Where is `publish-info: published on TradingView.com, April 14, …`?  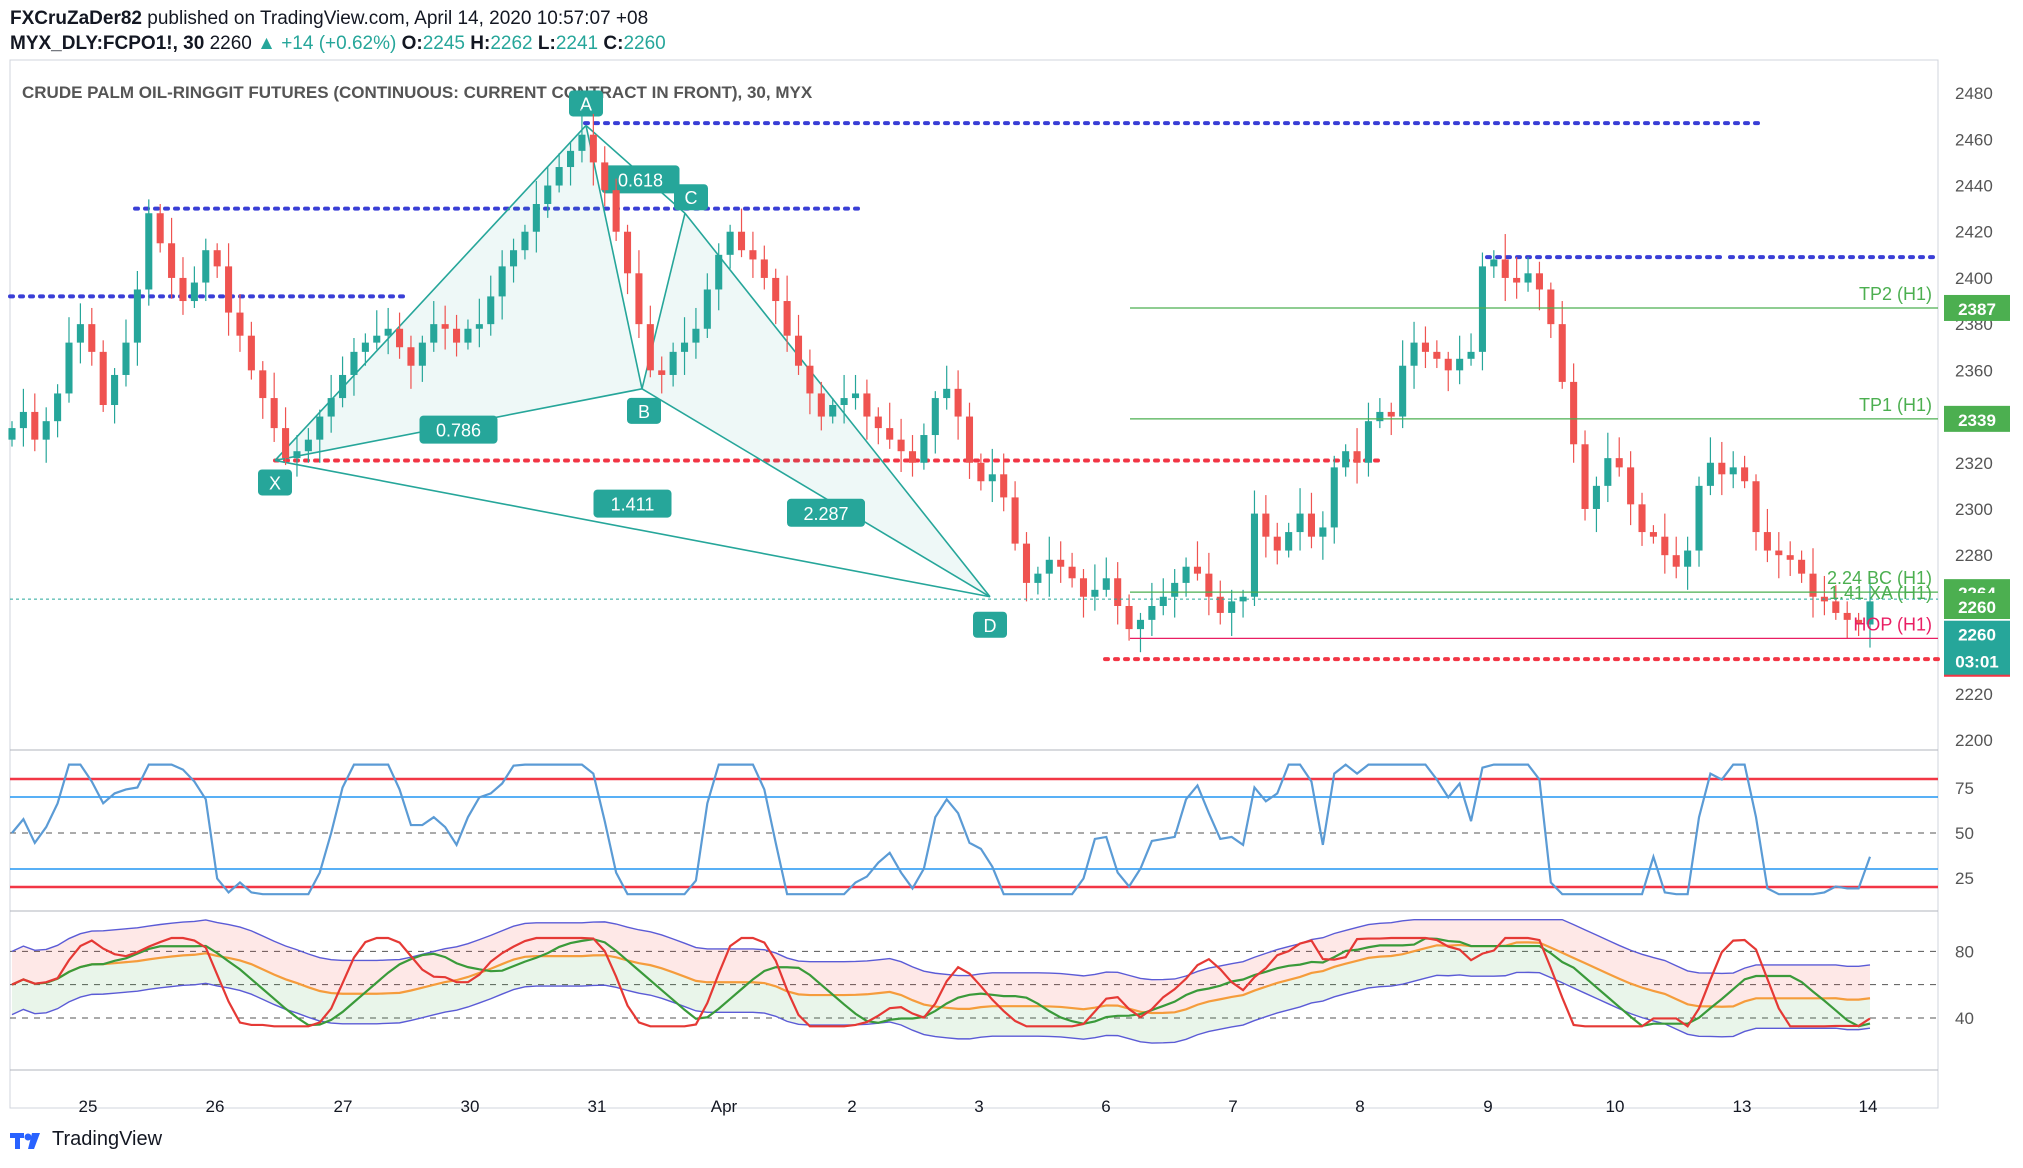
publish-info: published on TradingView.com, April 14, … is located at coordinates (398, 18).